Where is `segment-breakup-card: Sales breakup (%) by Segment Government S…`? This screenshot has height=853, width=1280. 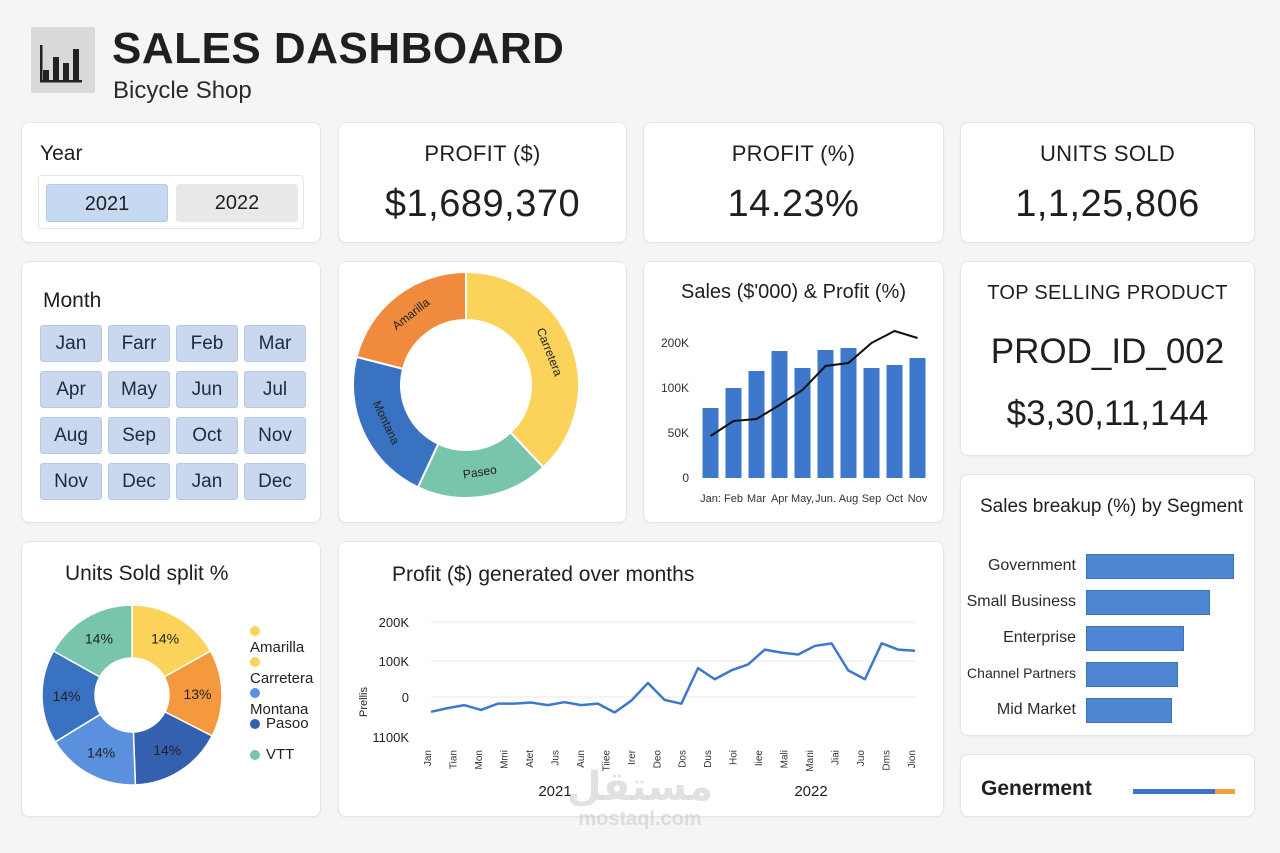 segment-breakup-card: Sales breakup (%) by Segment Government S… is located at coordinates (1107, 605).